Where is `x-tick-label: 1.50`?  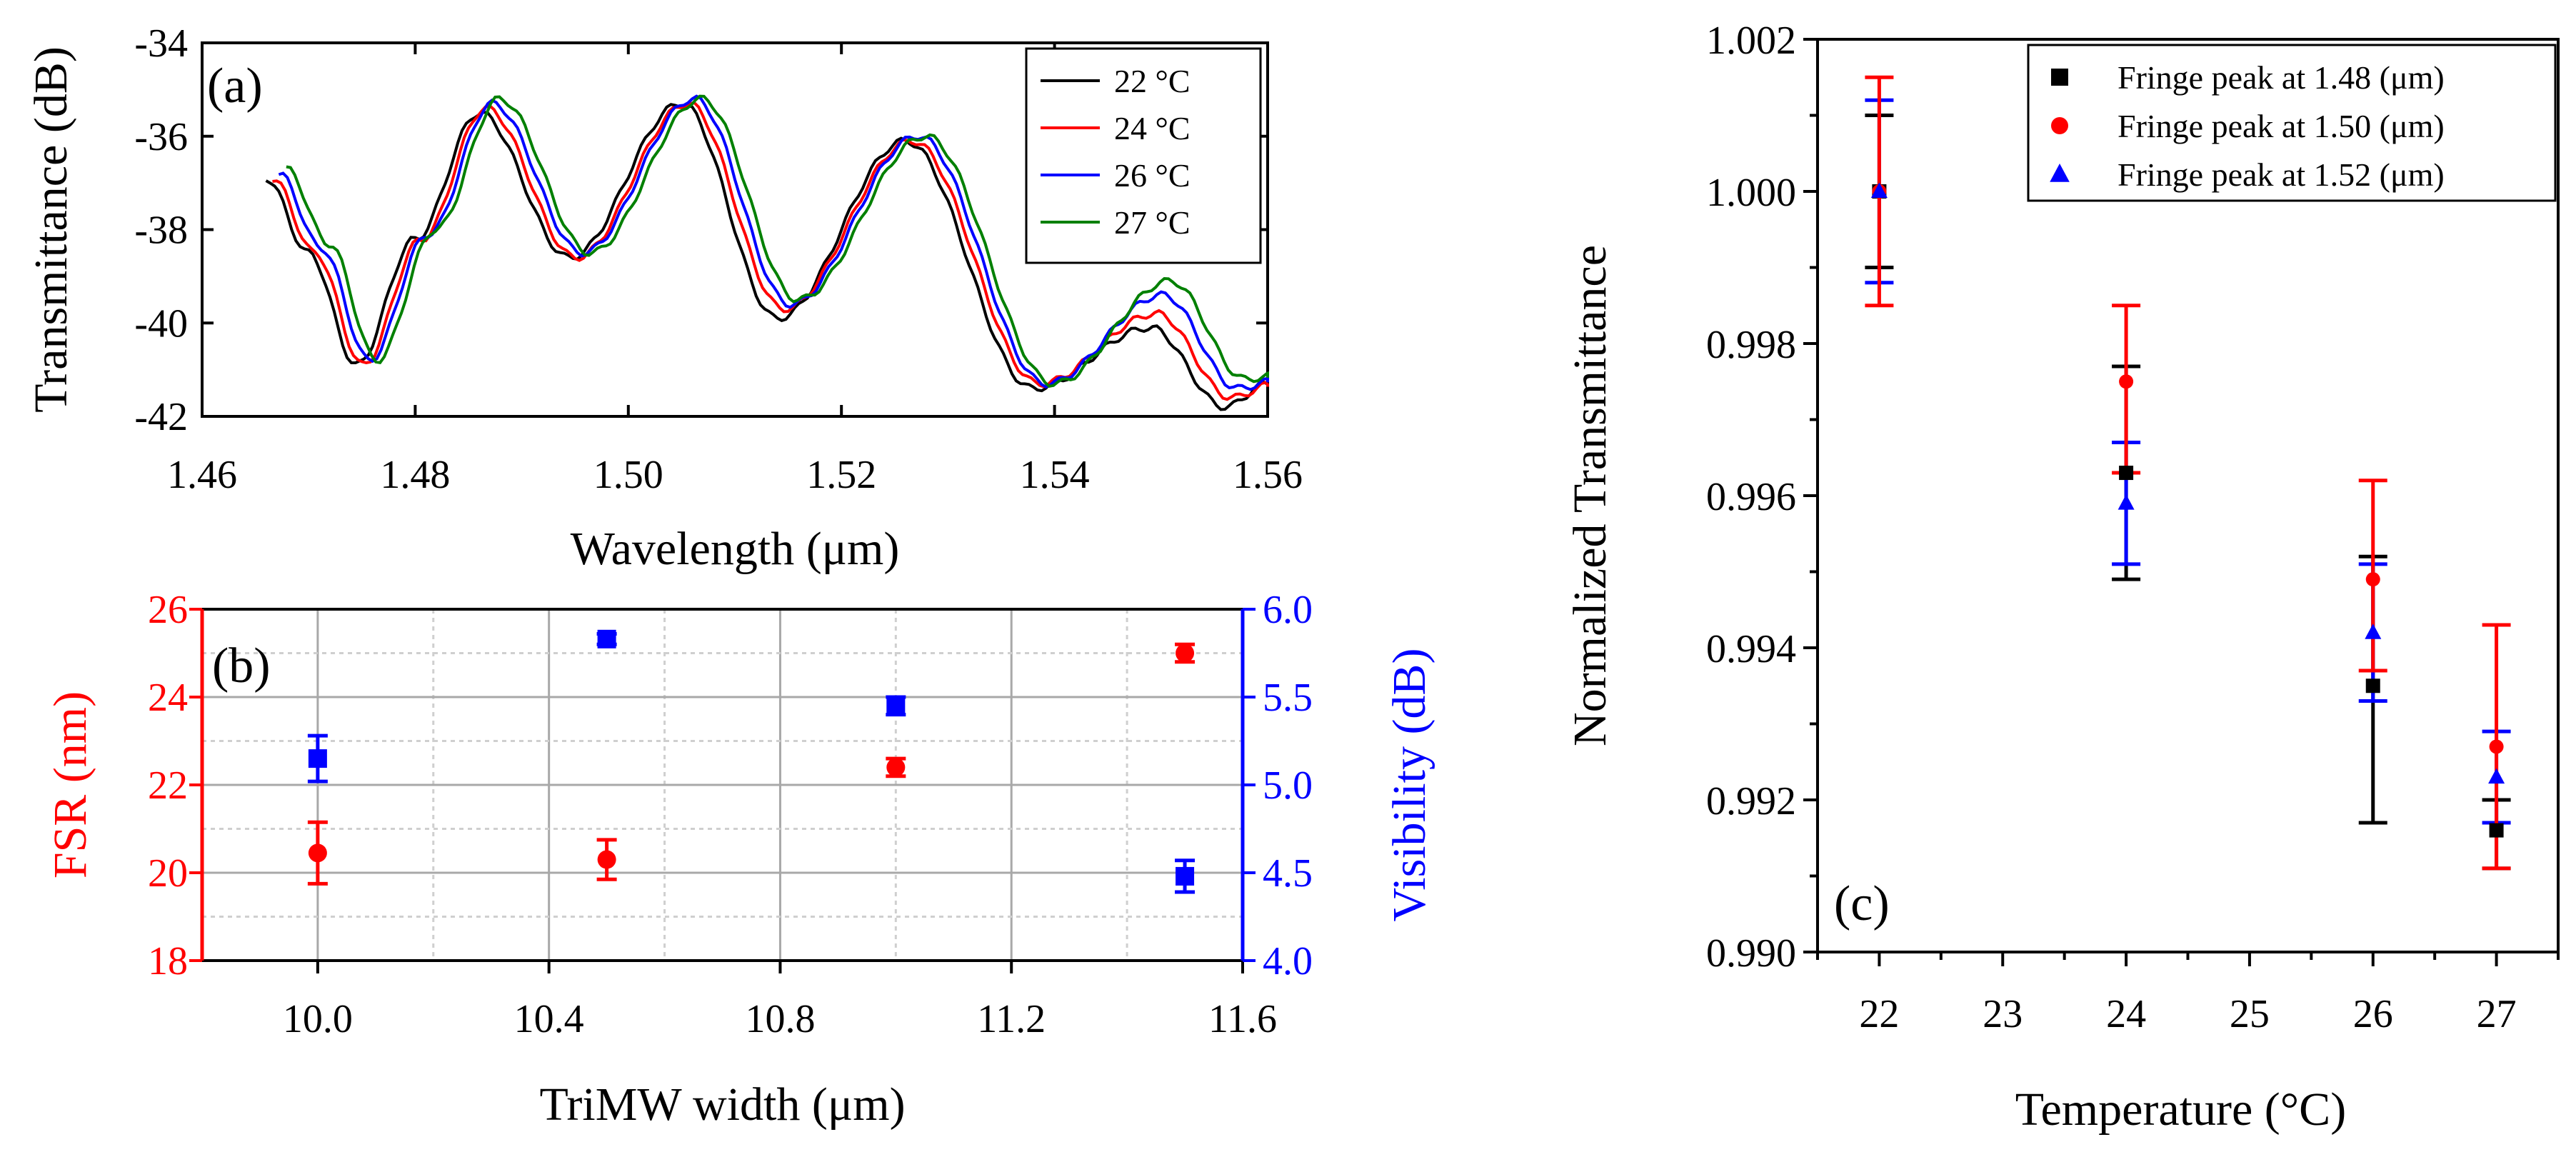 x-tick-label: 1.50 is located at coordinates (628, 475).